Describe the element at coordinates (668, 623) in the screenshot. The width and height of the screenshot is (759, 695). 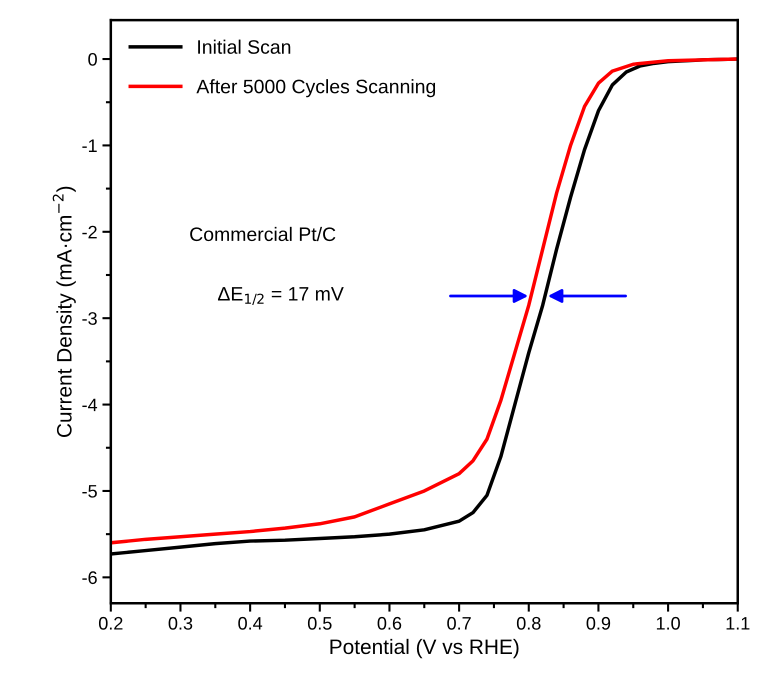
I see `x-tick-label: 1.0` at that location.